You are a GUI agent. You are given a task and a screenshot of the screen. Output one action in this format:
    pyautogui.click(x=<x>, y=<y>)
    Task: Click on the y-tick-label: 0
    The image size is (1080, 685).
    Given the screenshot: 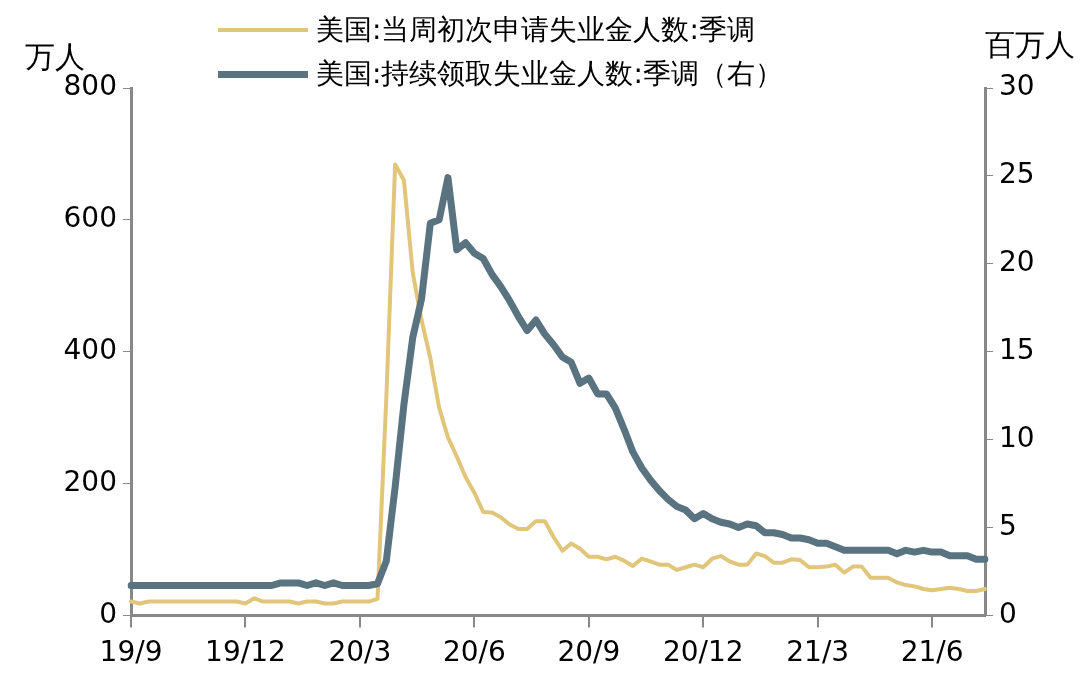 What is the action you would take?
    pyautogui.click(x=108, y=613)
    